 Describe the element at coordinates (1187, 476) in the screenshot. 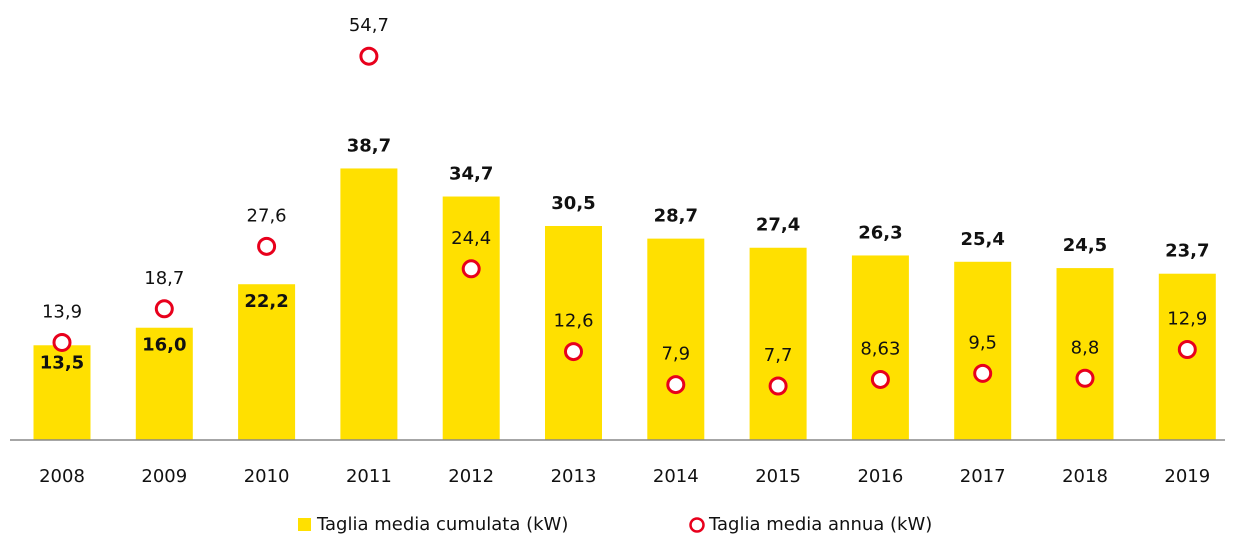

I see `x-tick-label: 2019` at that location.